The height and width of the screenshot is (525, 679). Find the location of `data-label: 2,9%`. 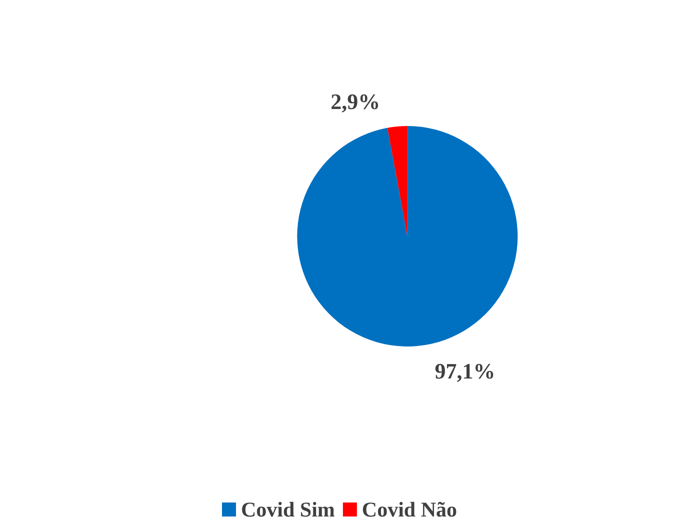

data-label: 2,9% is located at coordinates (355, 101).